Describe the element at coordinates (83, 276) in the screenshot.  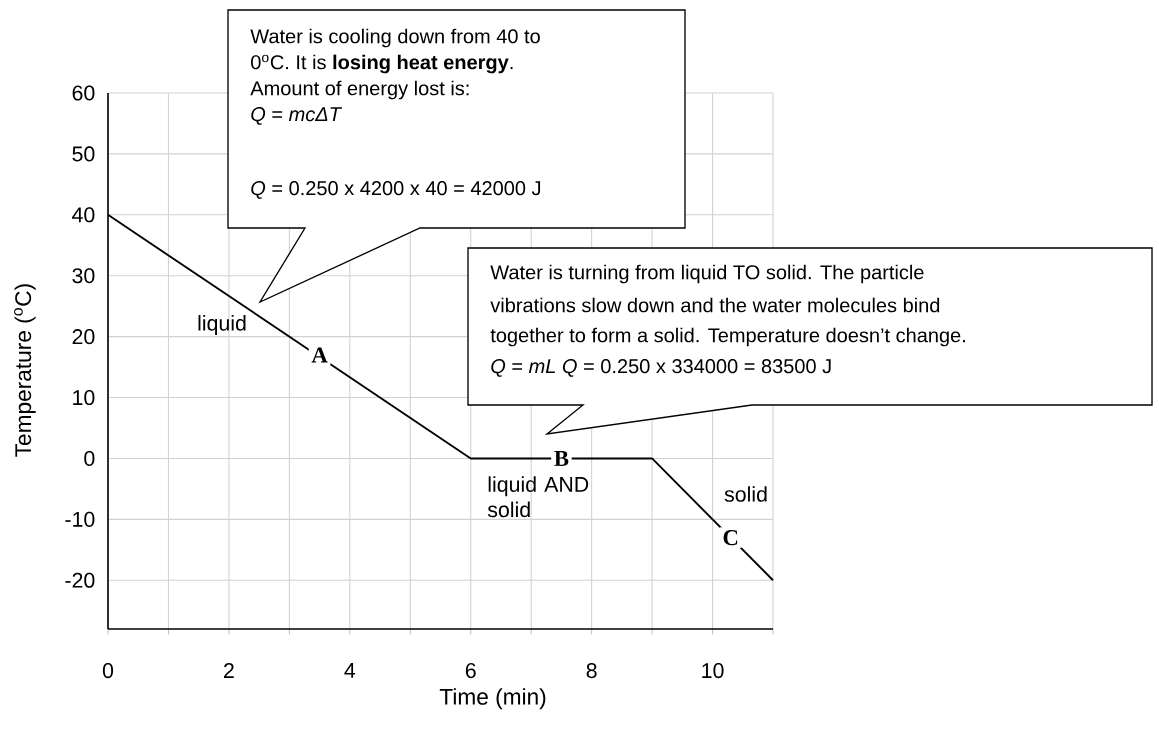
I see `y-tick-label: 30` at that location.